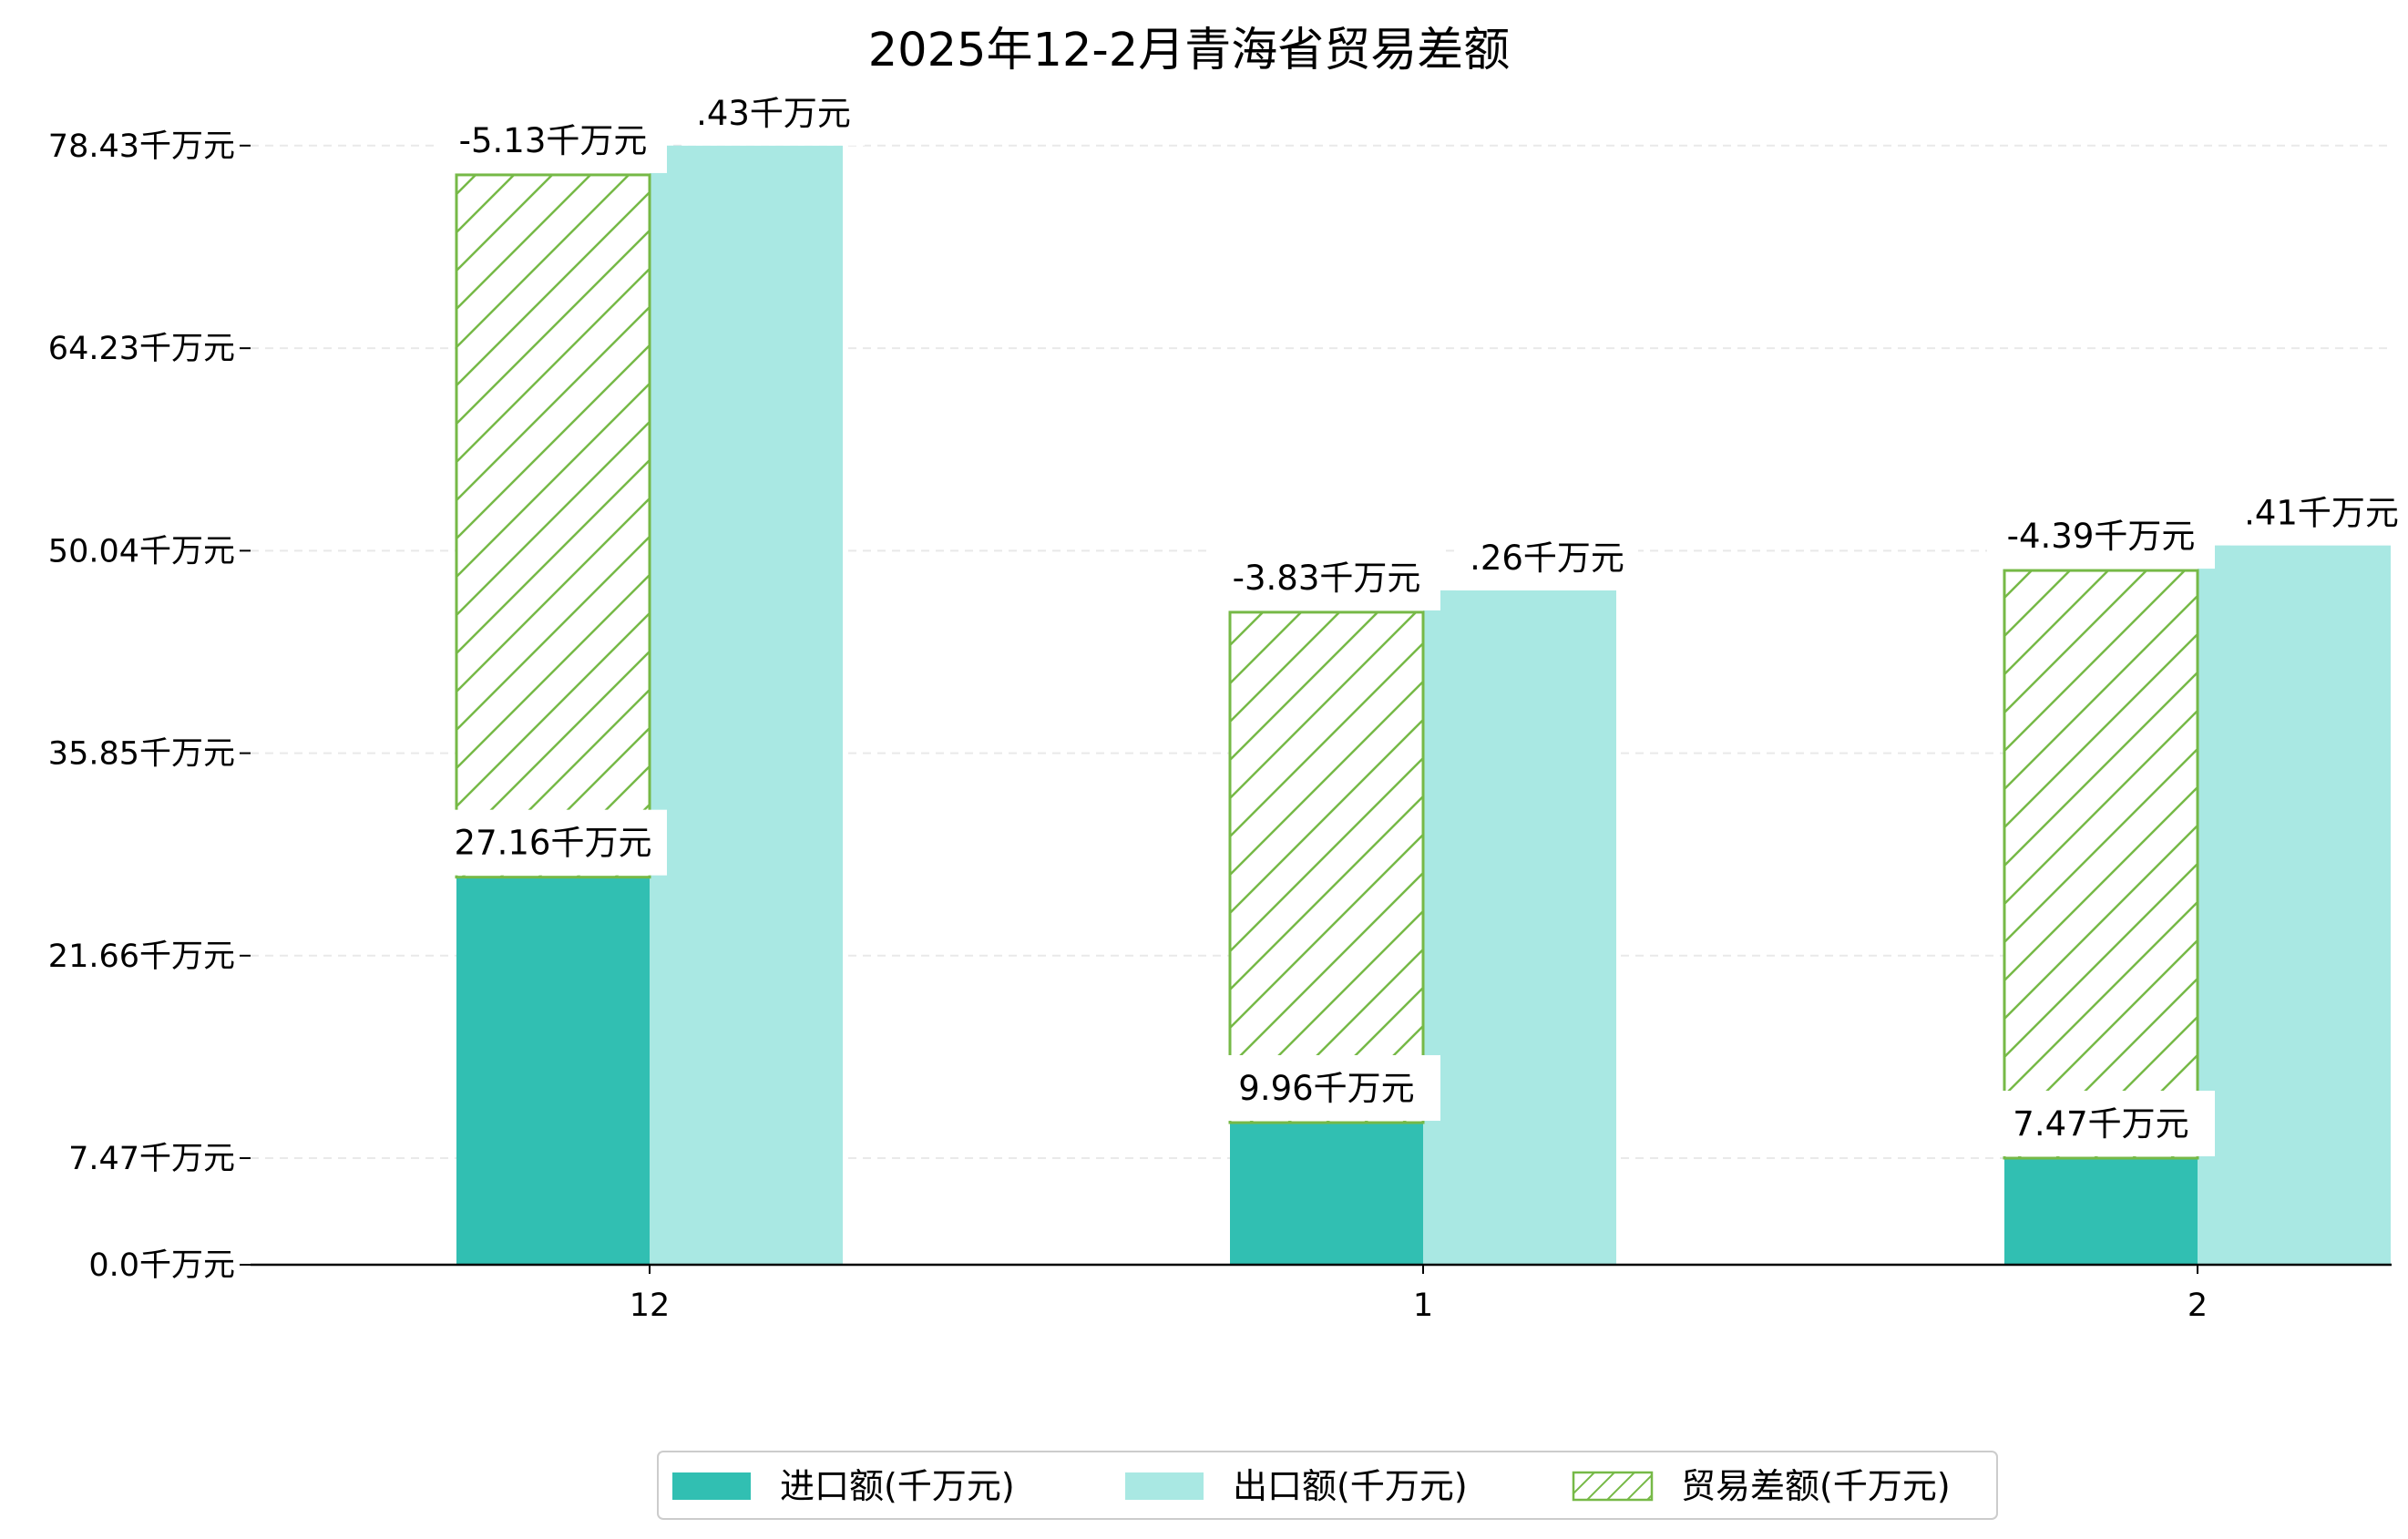  What do you see at coordinates (141, 551) in the screenshot?
I see `y-tick-label: 50.04千万元` at bounding box center [141, 551].